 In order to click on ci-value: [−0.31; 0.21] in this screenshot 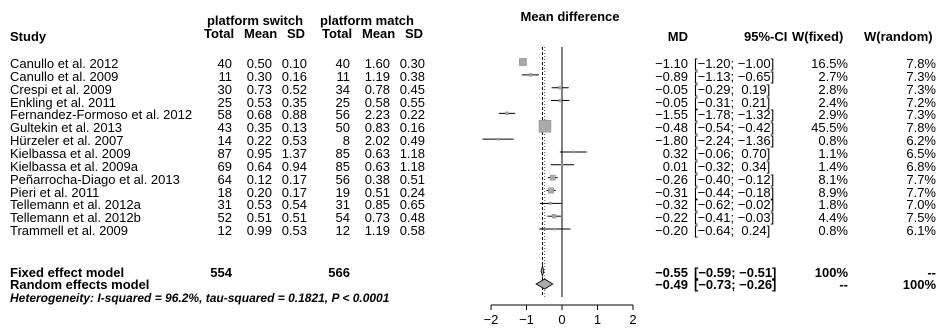, I will do `click(732, 102)`.